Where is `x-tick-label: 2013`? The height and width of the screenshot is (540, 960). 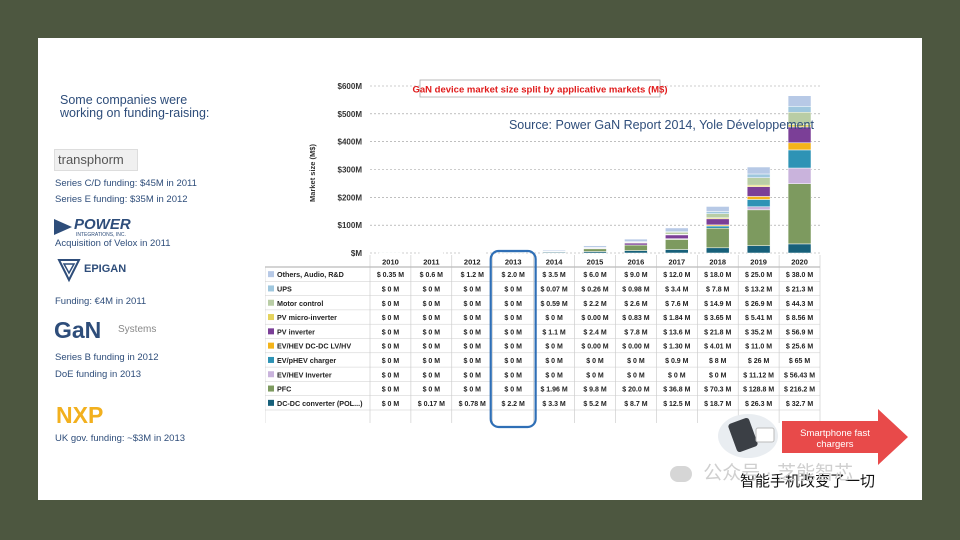 x-tick-label: 2013 is located at coordinates (513, 262).